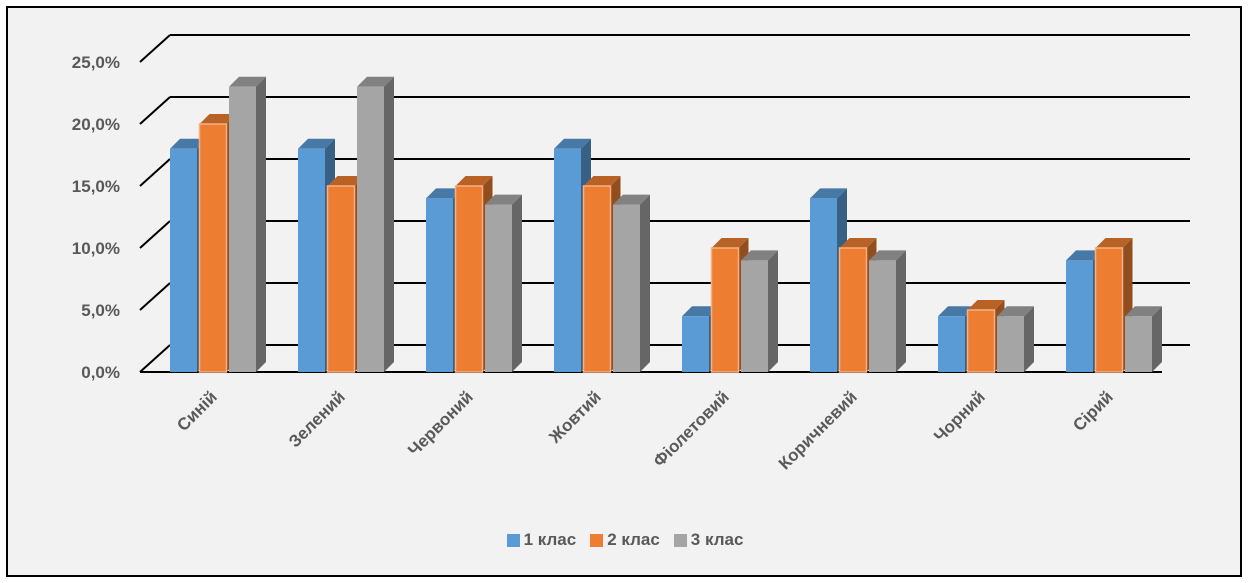 The image size is (1250, 583). I want to click on x-tick-label: Сірий, so click(1093, 411).